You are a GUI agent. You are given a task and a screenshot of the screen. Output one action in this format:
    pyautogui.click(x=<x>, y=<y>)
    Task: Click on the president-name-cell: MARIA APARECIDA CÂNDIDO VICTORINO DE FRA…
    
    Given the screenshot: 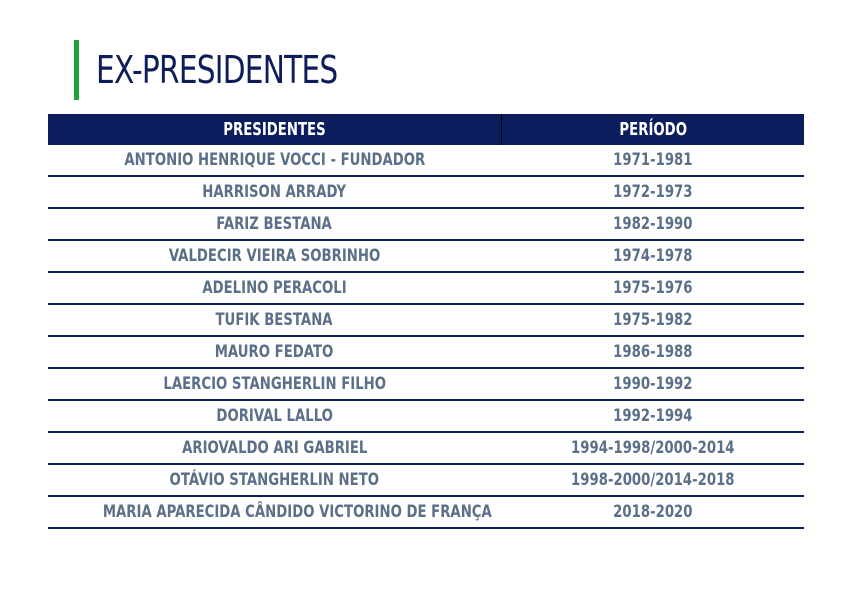 What is the action you would take?
    pyautogui.click(x=274, y=512)
    